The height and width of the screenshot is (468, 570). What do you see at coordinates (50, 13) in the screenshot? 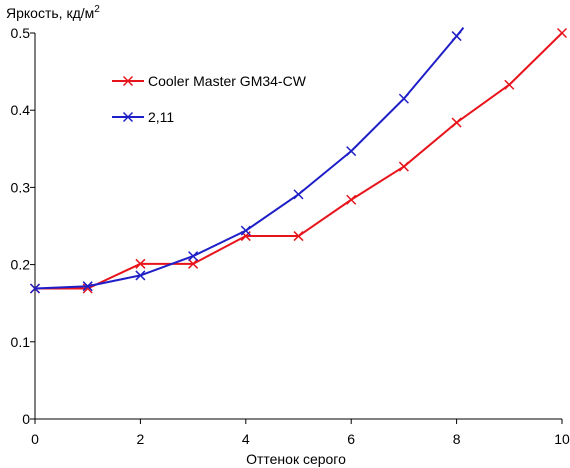
I see `y-axis-title-text: Яркость, кд/м` at bounding box center [50, 13].